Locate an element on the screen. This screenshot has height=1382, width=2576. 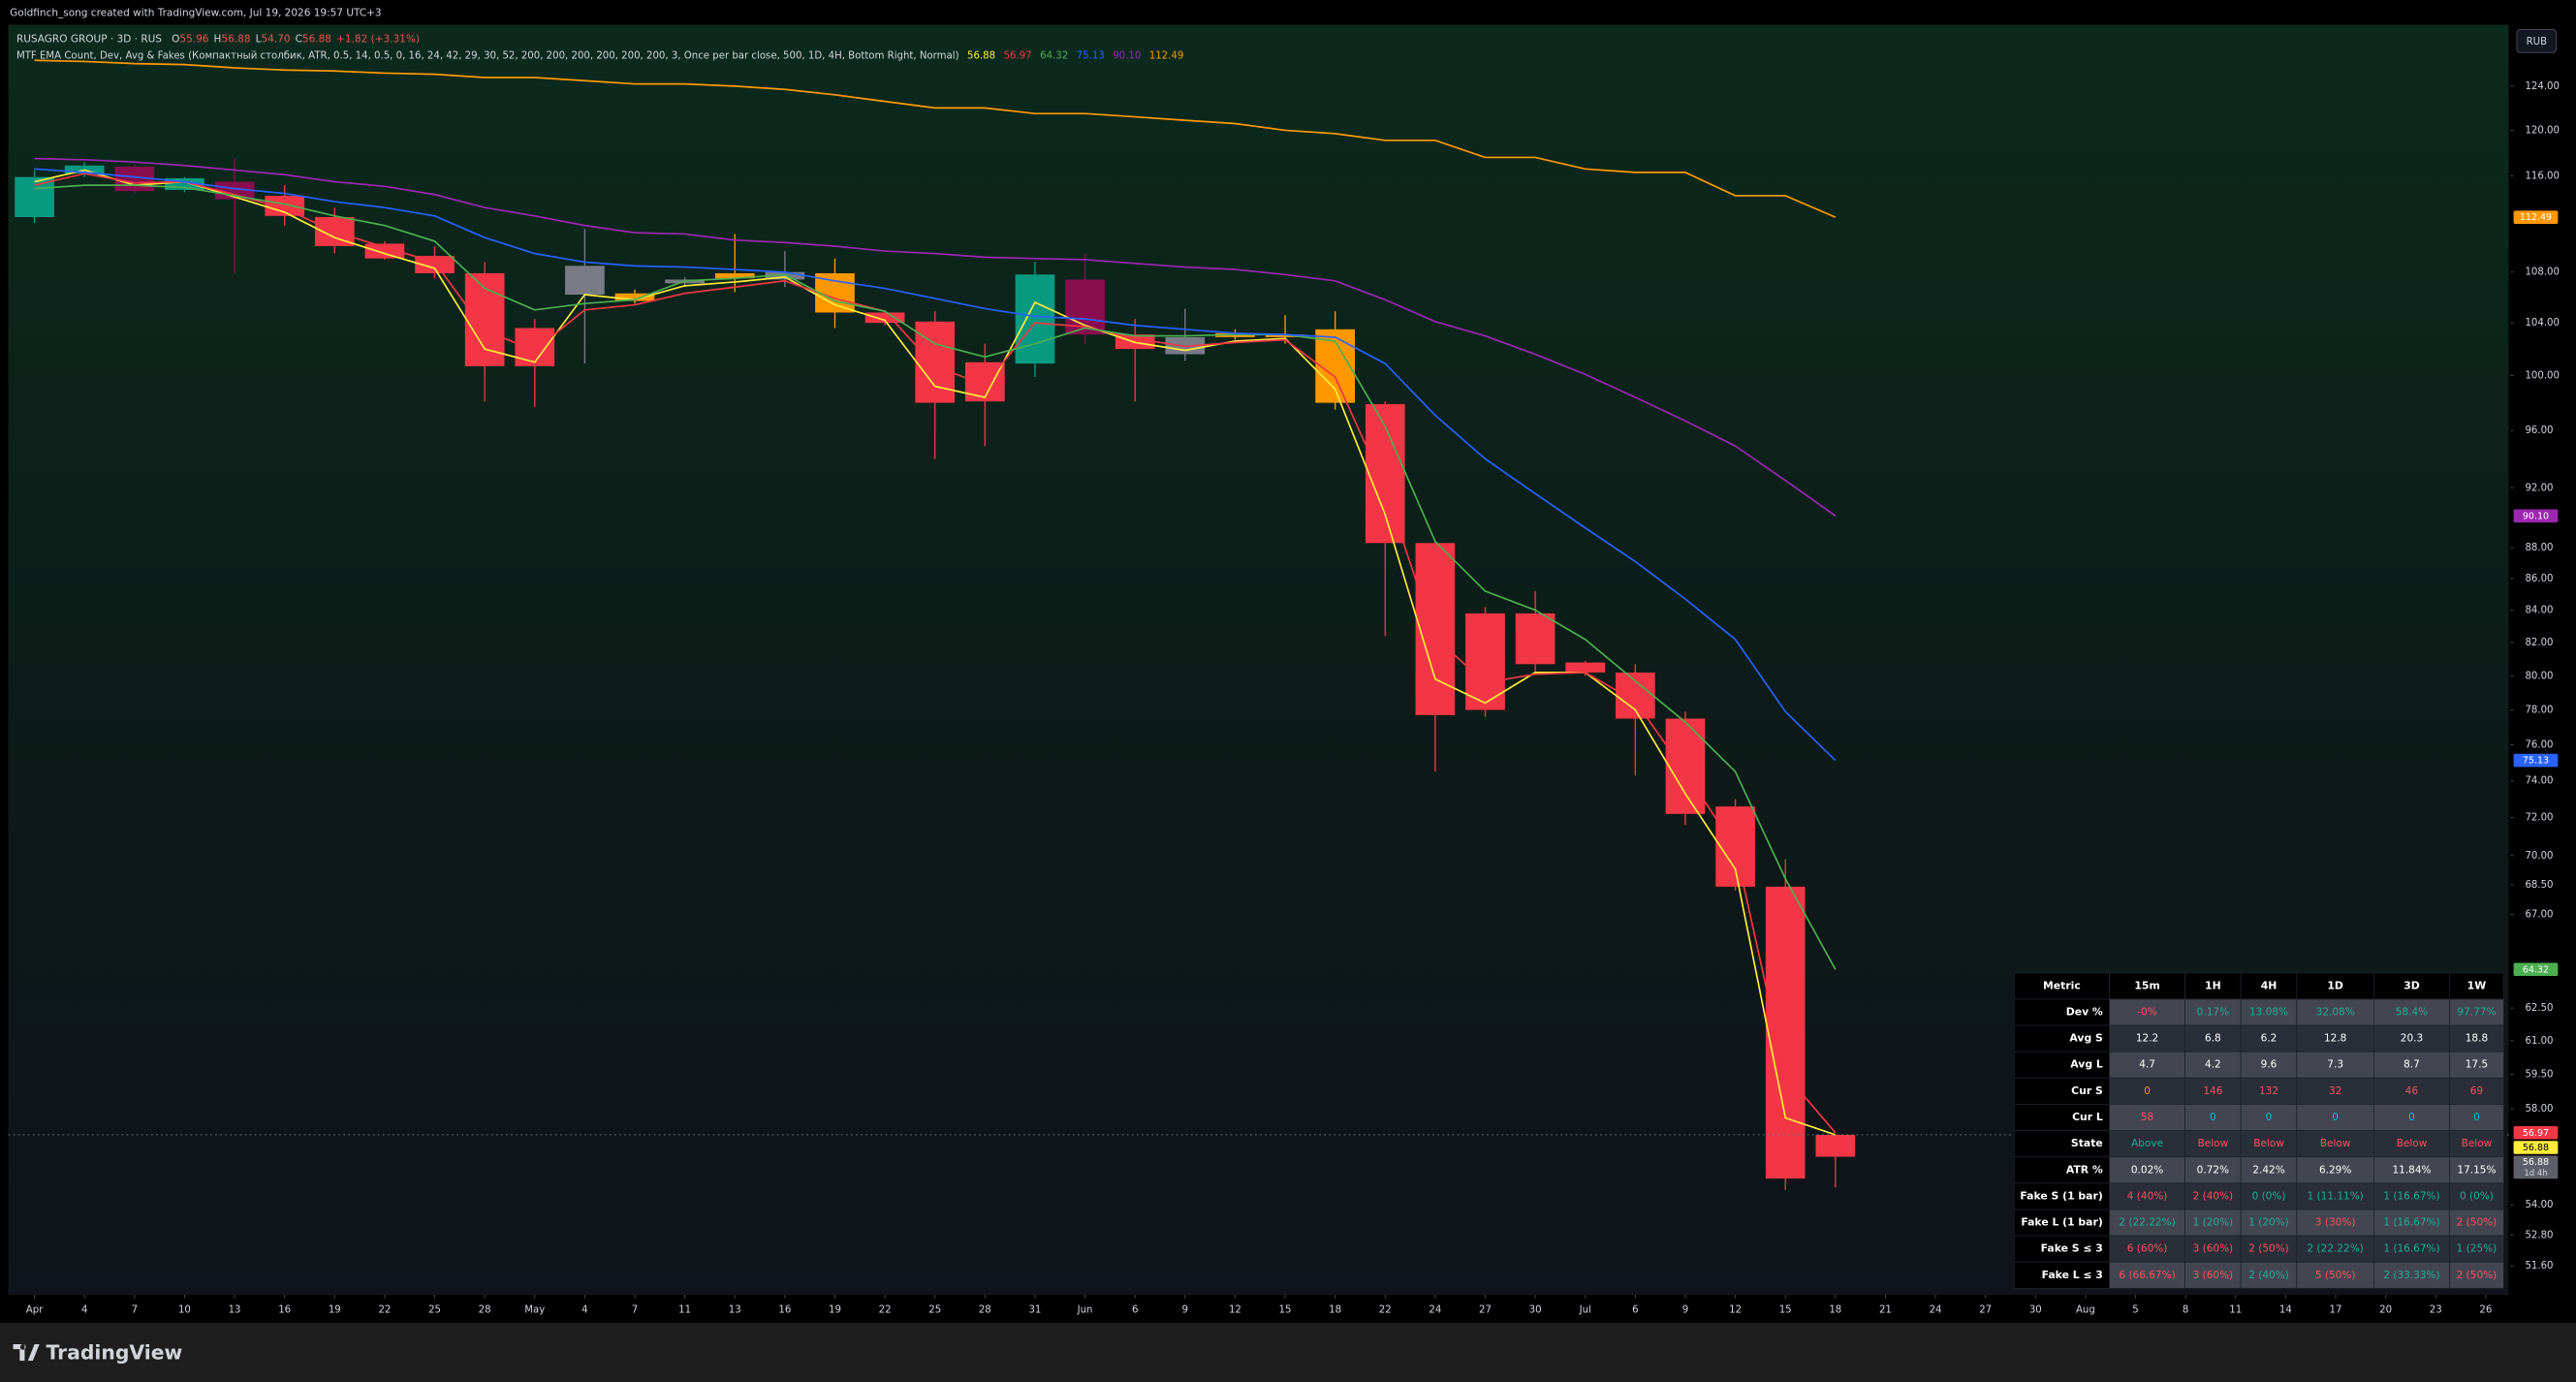
x-tick-label: 12 is located at coordinates (1235, 1309).